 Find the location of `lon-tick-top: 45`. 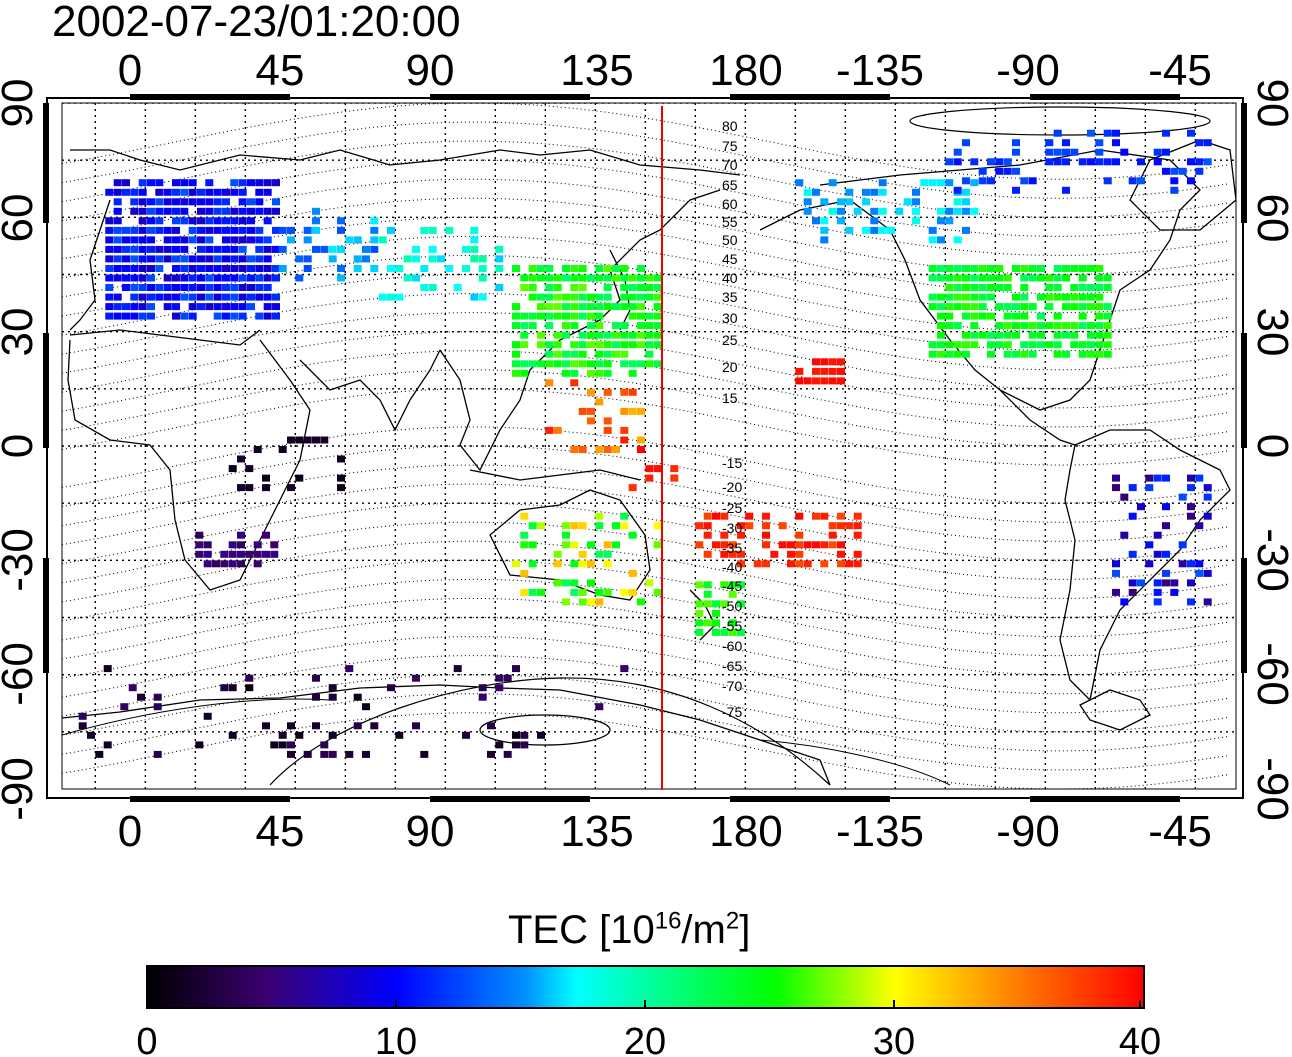

lon-tick-top: 45 is located at coordinates (280, 70).